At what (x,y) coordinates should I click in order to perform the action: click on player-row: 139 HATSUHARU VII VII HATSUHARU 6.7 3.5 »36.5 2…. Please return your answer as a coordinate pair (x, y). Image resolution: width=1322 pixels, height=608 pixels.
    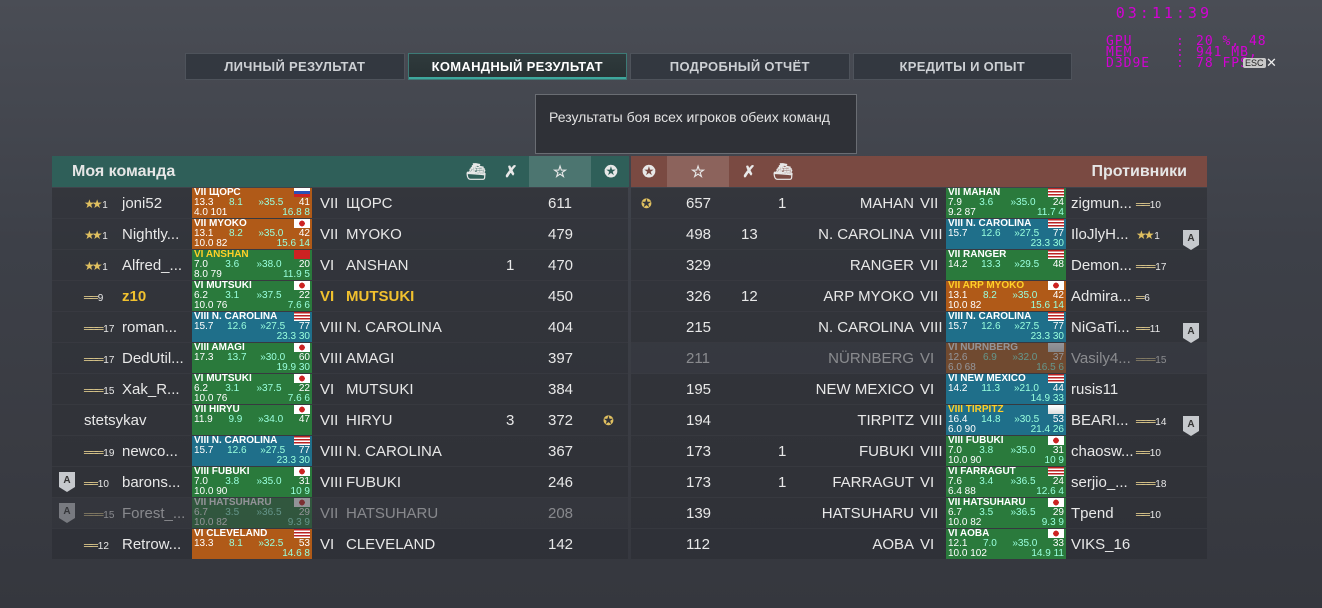
    Looking at the image, I should click on (919, 513).